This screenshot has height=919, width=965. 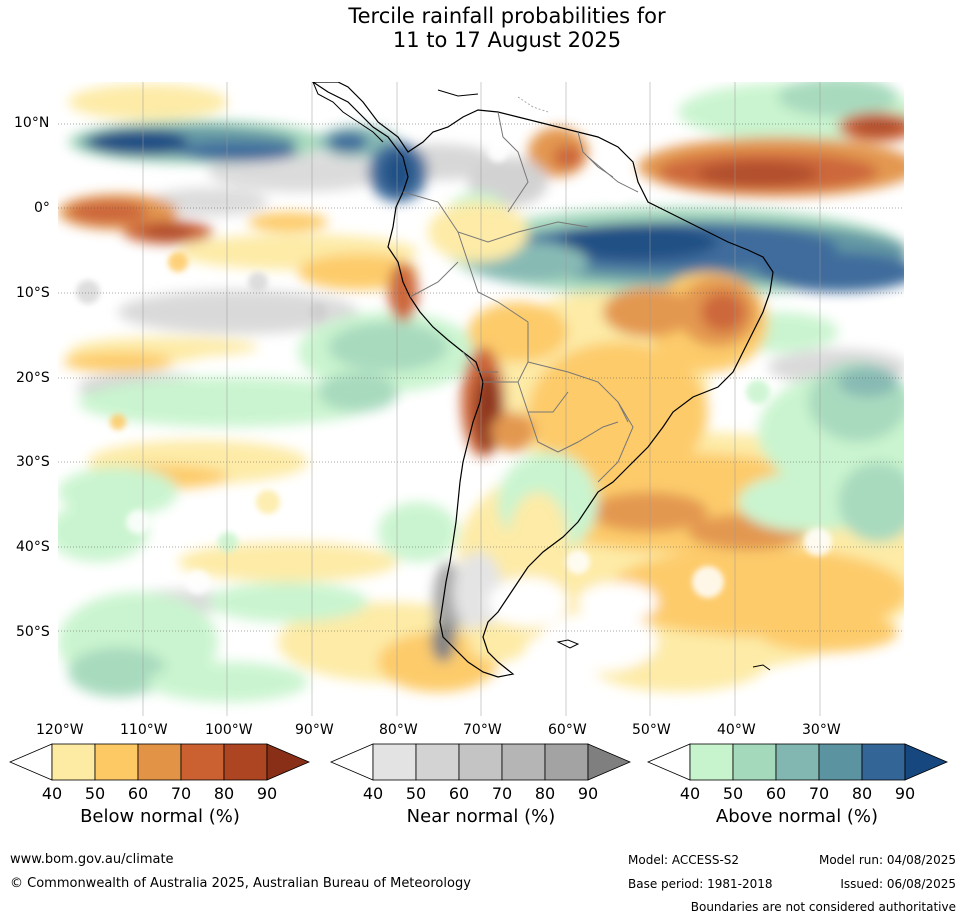 I want to click on legend-colorbars: 40 50 60 70 80 90 40 50 60 70 80 90 40 50 60 70 80 90, so click(x=478, y=773).